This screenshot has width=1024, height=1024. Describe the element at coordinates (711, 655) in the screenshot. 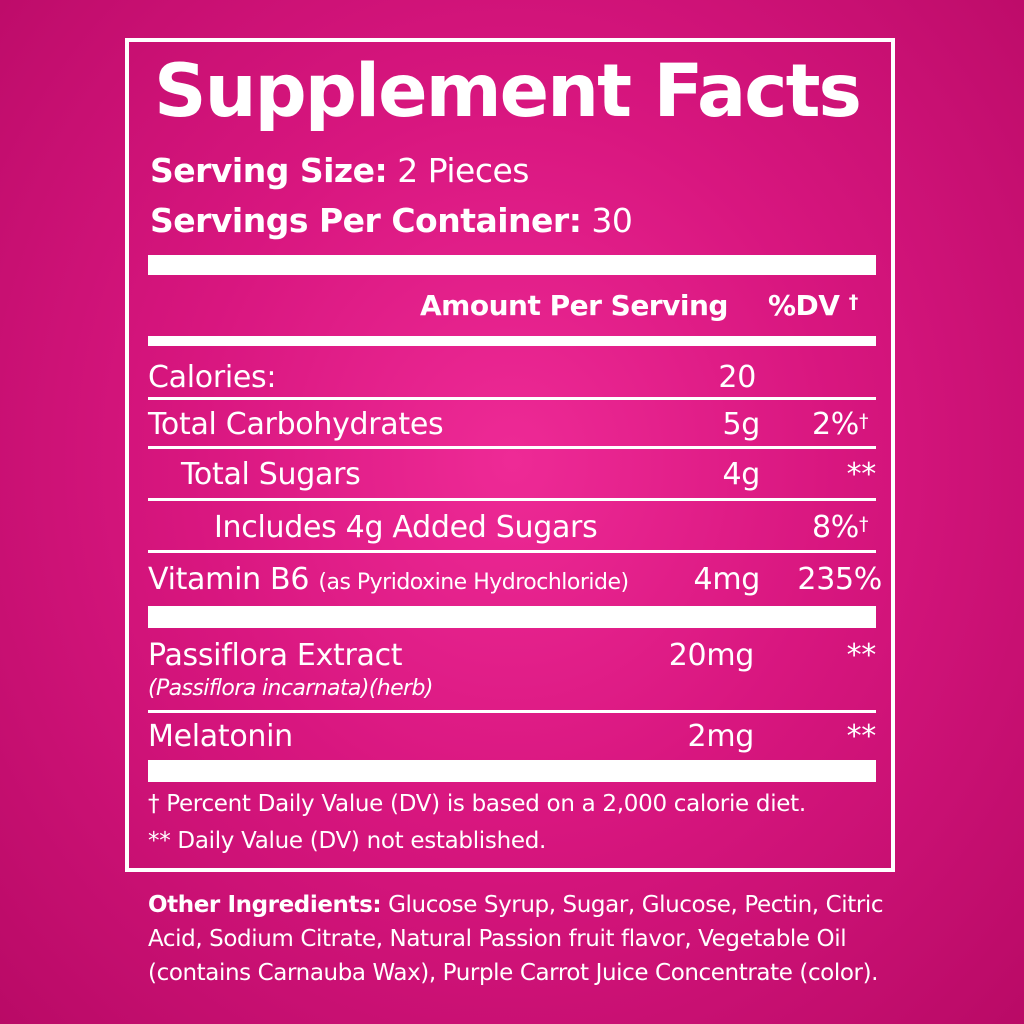

I see `row-passiflora-amount: 20mg` at that location.